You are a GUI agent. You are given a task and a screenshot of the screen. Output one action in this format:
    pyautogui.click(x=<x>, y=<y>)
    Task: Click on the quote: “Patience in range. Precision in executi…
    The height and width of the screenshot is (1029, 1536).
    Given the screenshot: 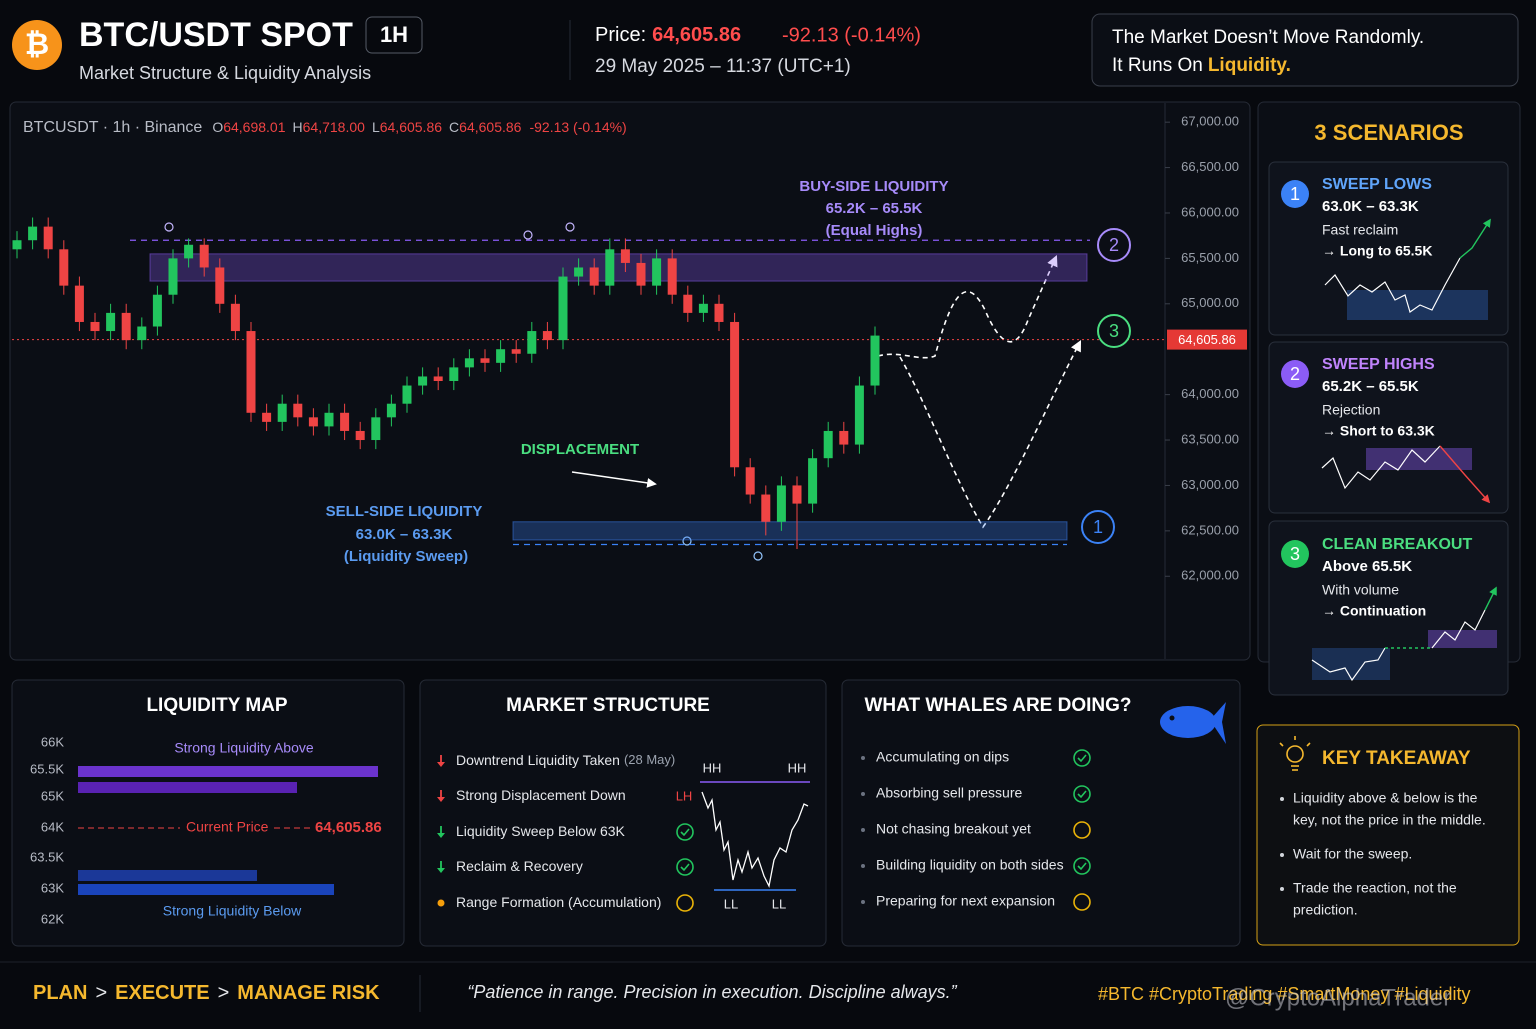 What is the action you would take?
    pyautogui.click(x=712, y=992)
    